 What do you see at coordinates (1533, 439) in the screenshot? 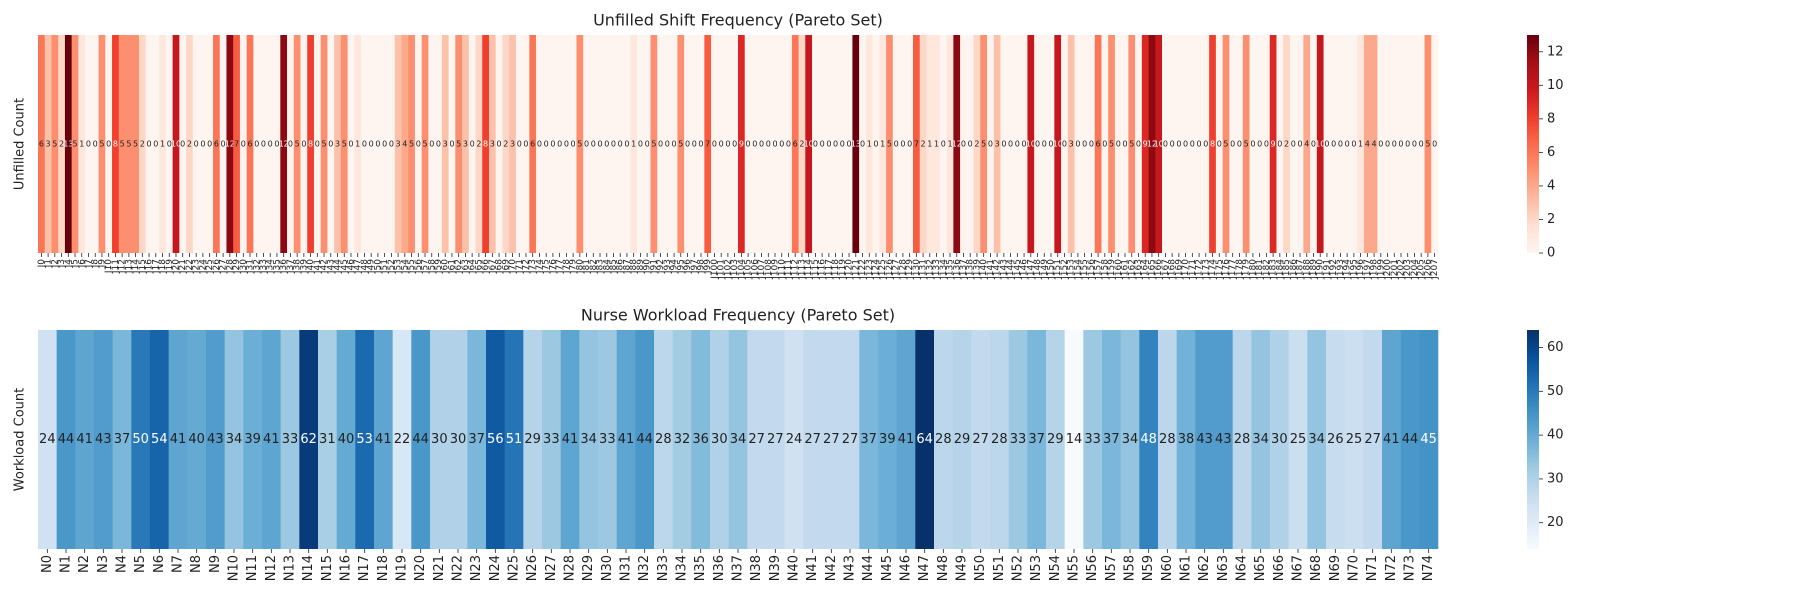
I see `colorbar` at bounding box center [1533, 439].